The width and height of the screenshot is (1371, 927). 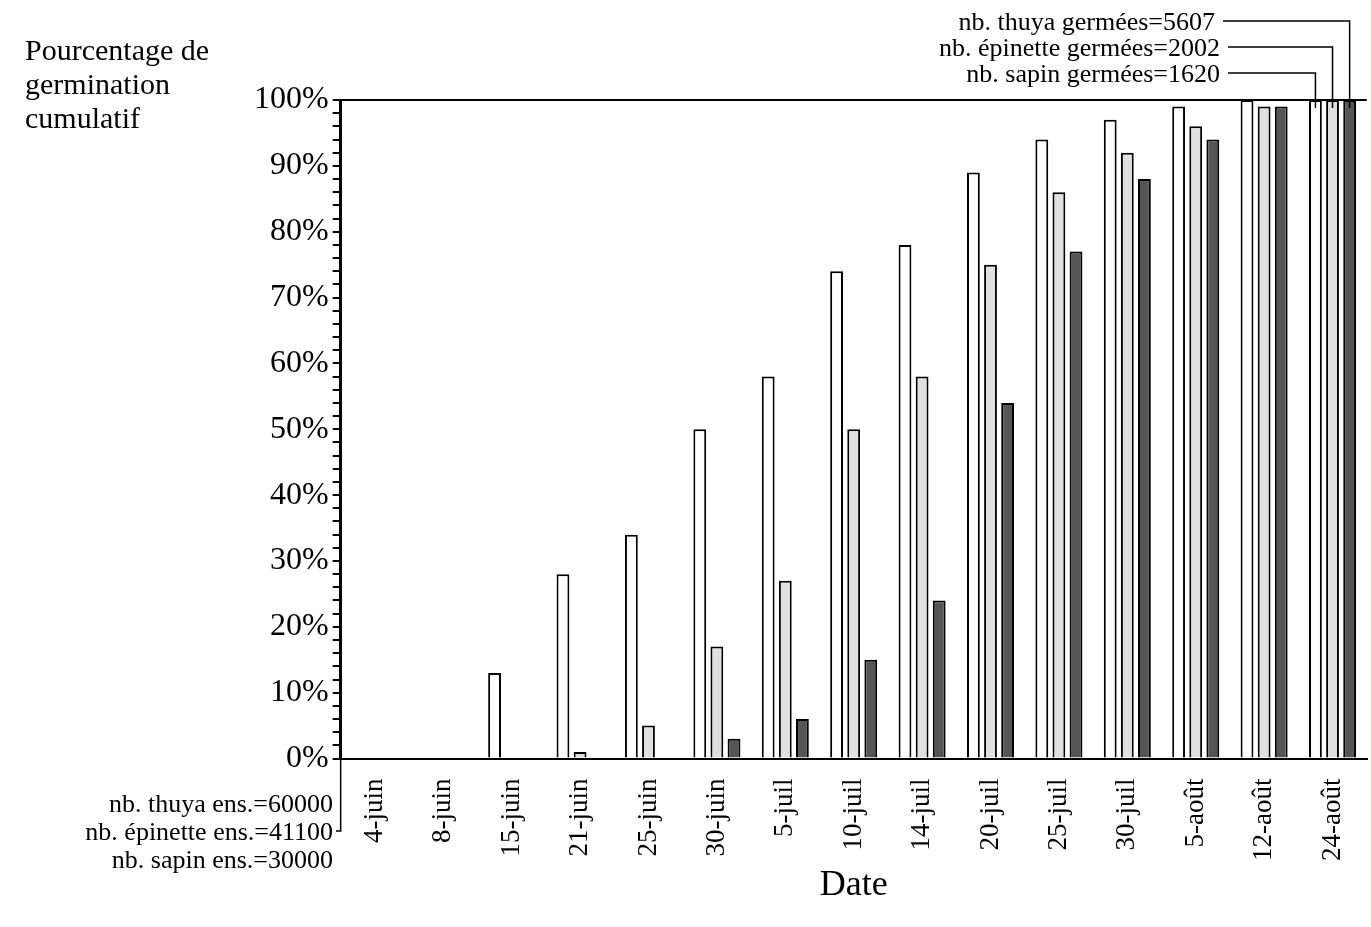 What do you see at coordinates (851, 814) in the screenshot?
I see `x-tick-label: 10-juil` at bounding box center [851, 814].